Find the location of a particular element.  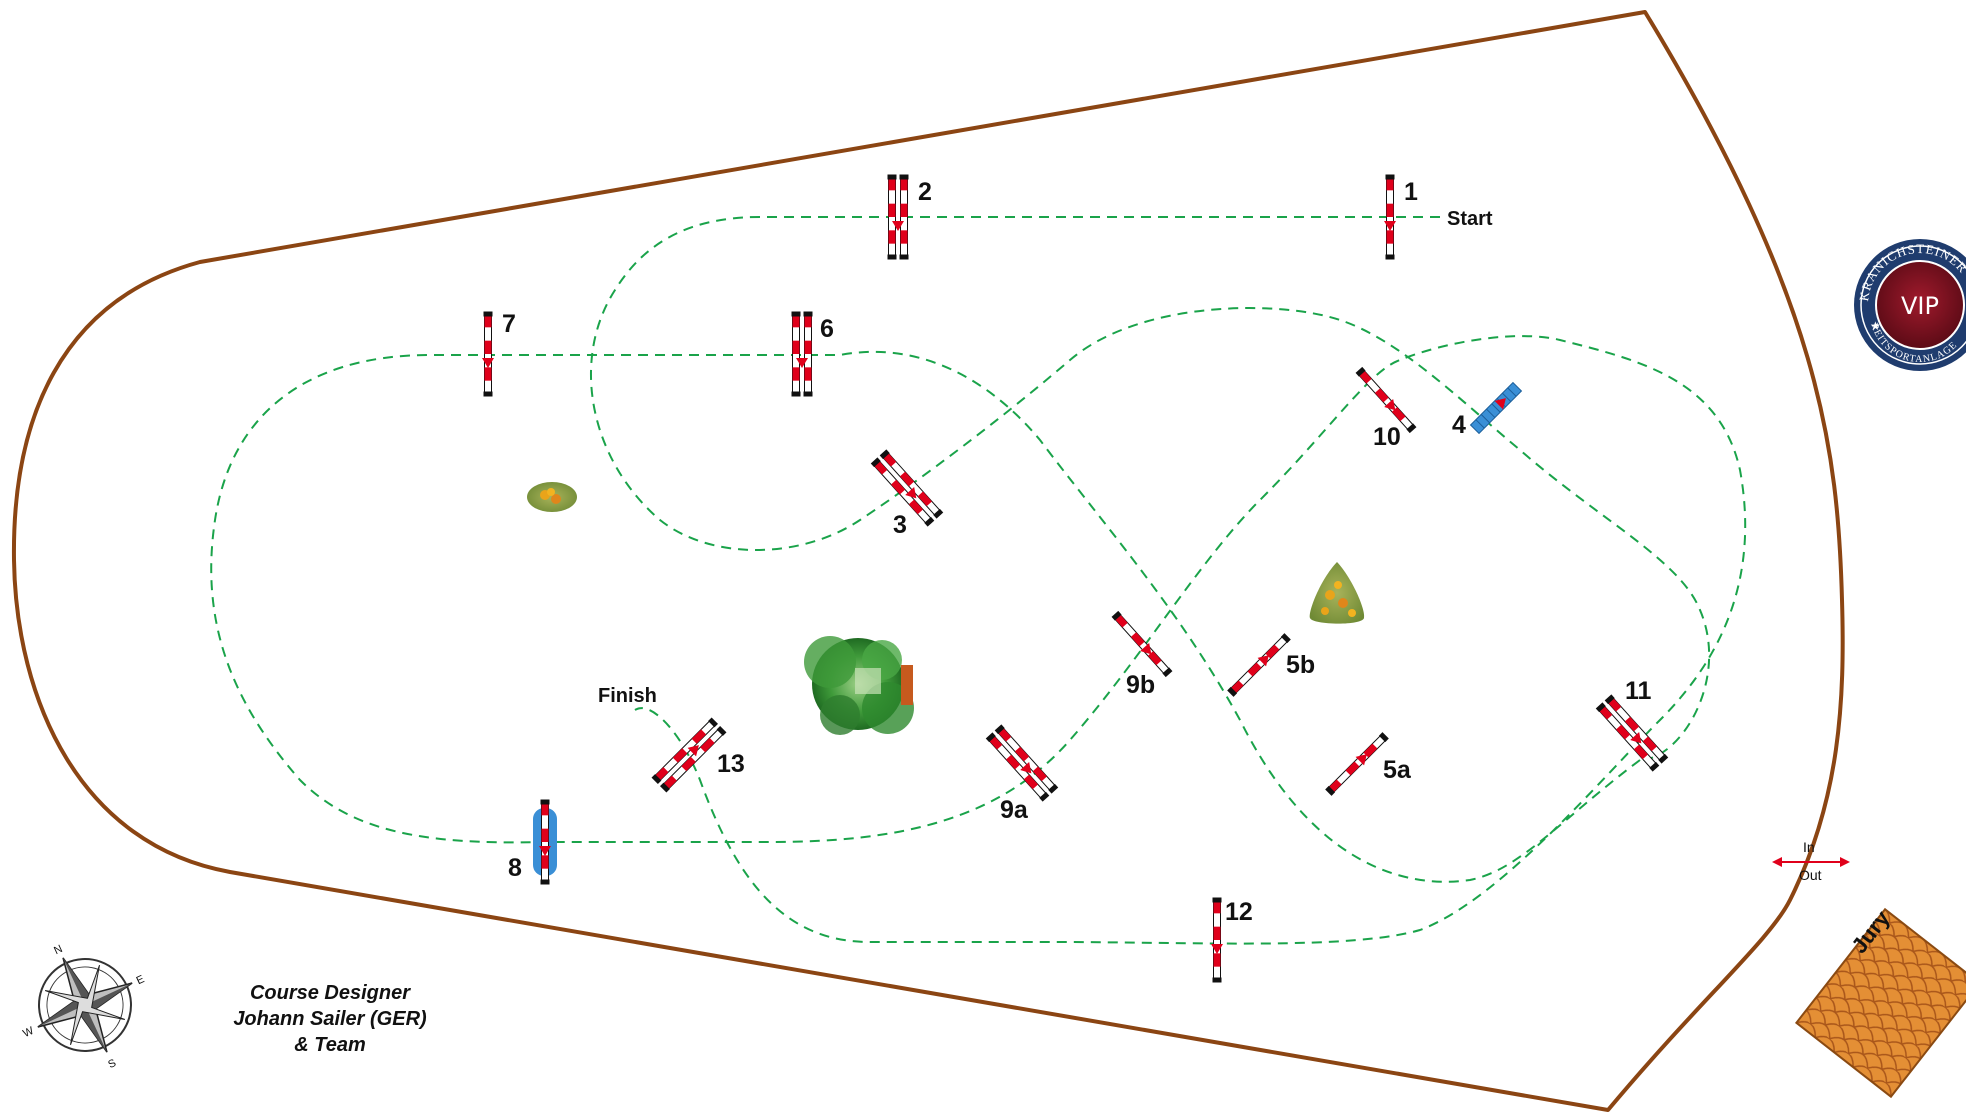

obstacle-5b is located at coordinates (1259, 665).